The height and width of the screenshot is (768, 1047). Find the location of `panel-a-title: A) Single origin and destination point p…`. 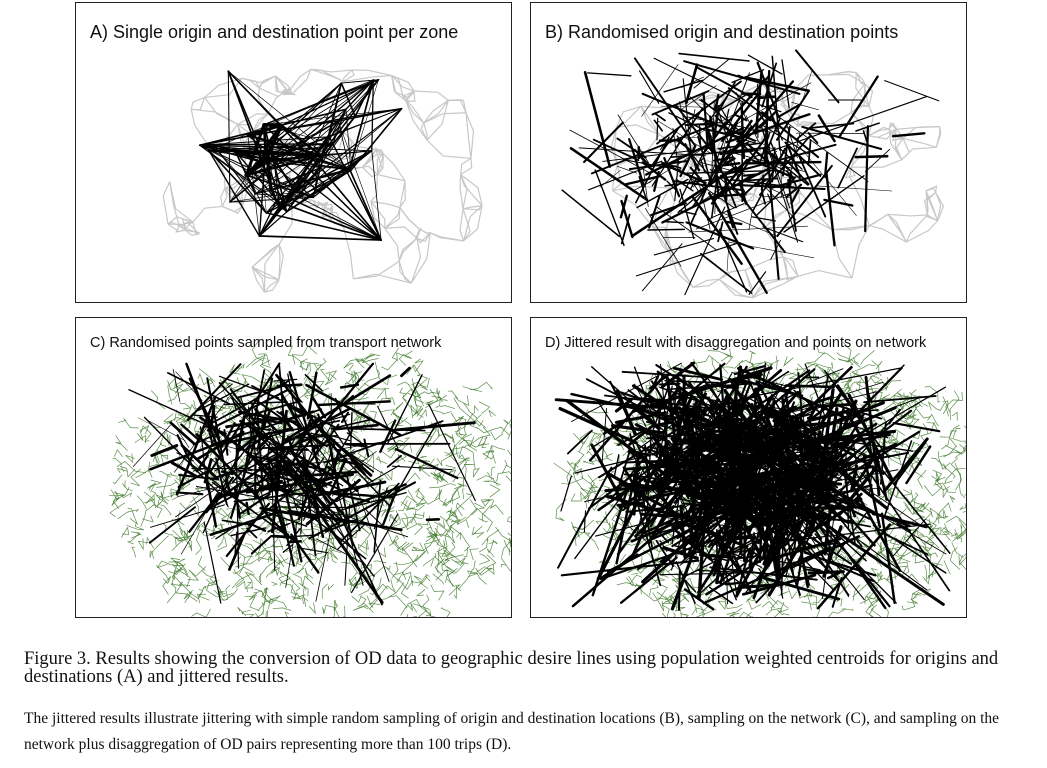

panel-a-title: A) Single origin and destination point p… is located at coordinates (274, 32).